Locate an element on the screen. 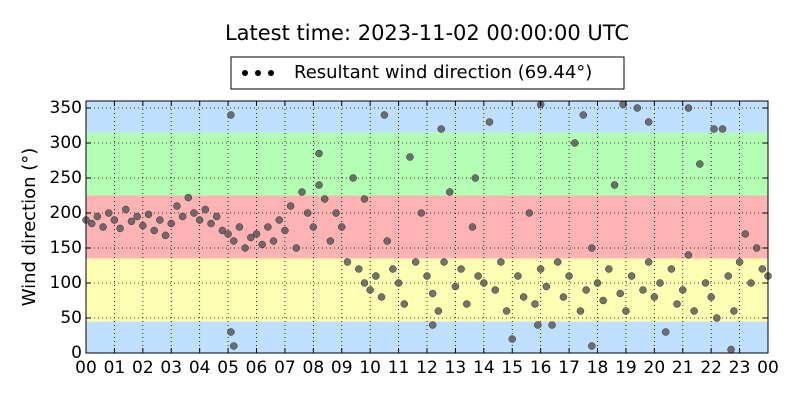 The width and height of the screenshot is (800, 400). y-tick-label: 300 is located at coordinates (66, 143).